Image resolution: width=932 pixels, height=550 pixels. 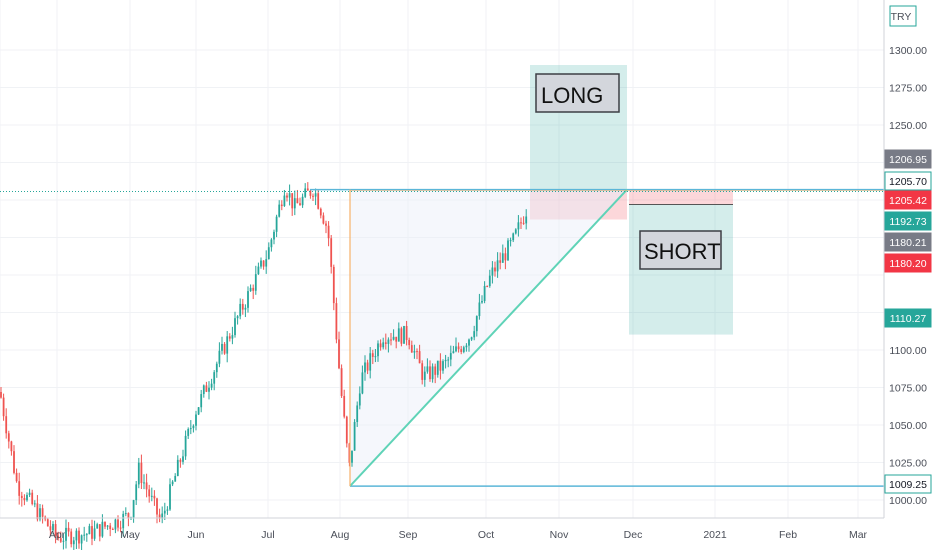 What do you see at coordinates (908, 51) in the screenshot?
I see `y-tick-label: 1300.00` at bounding box center [908, 51].